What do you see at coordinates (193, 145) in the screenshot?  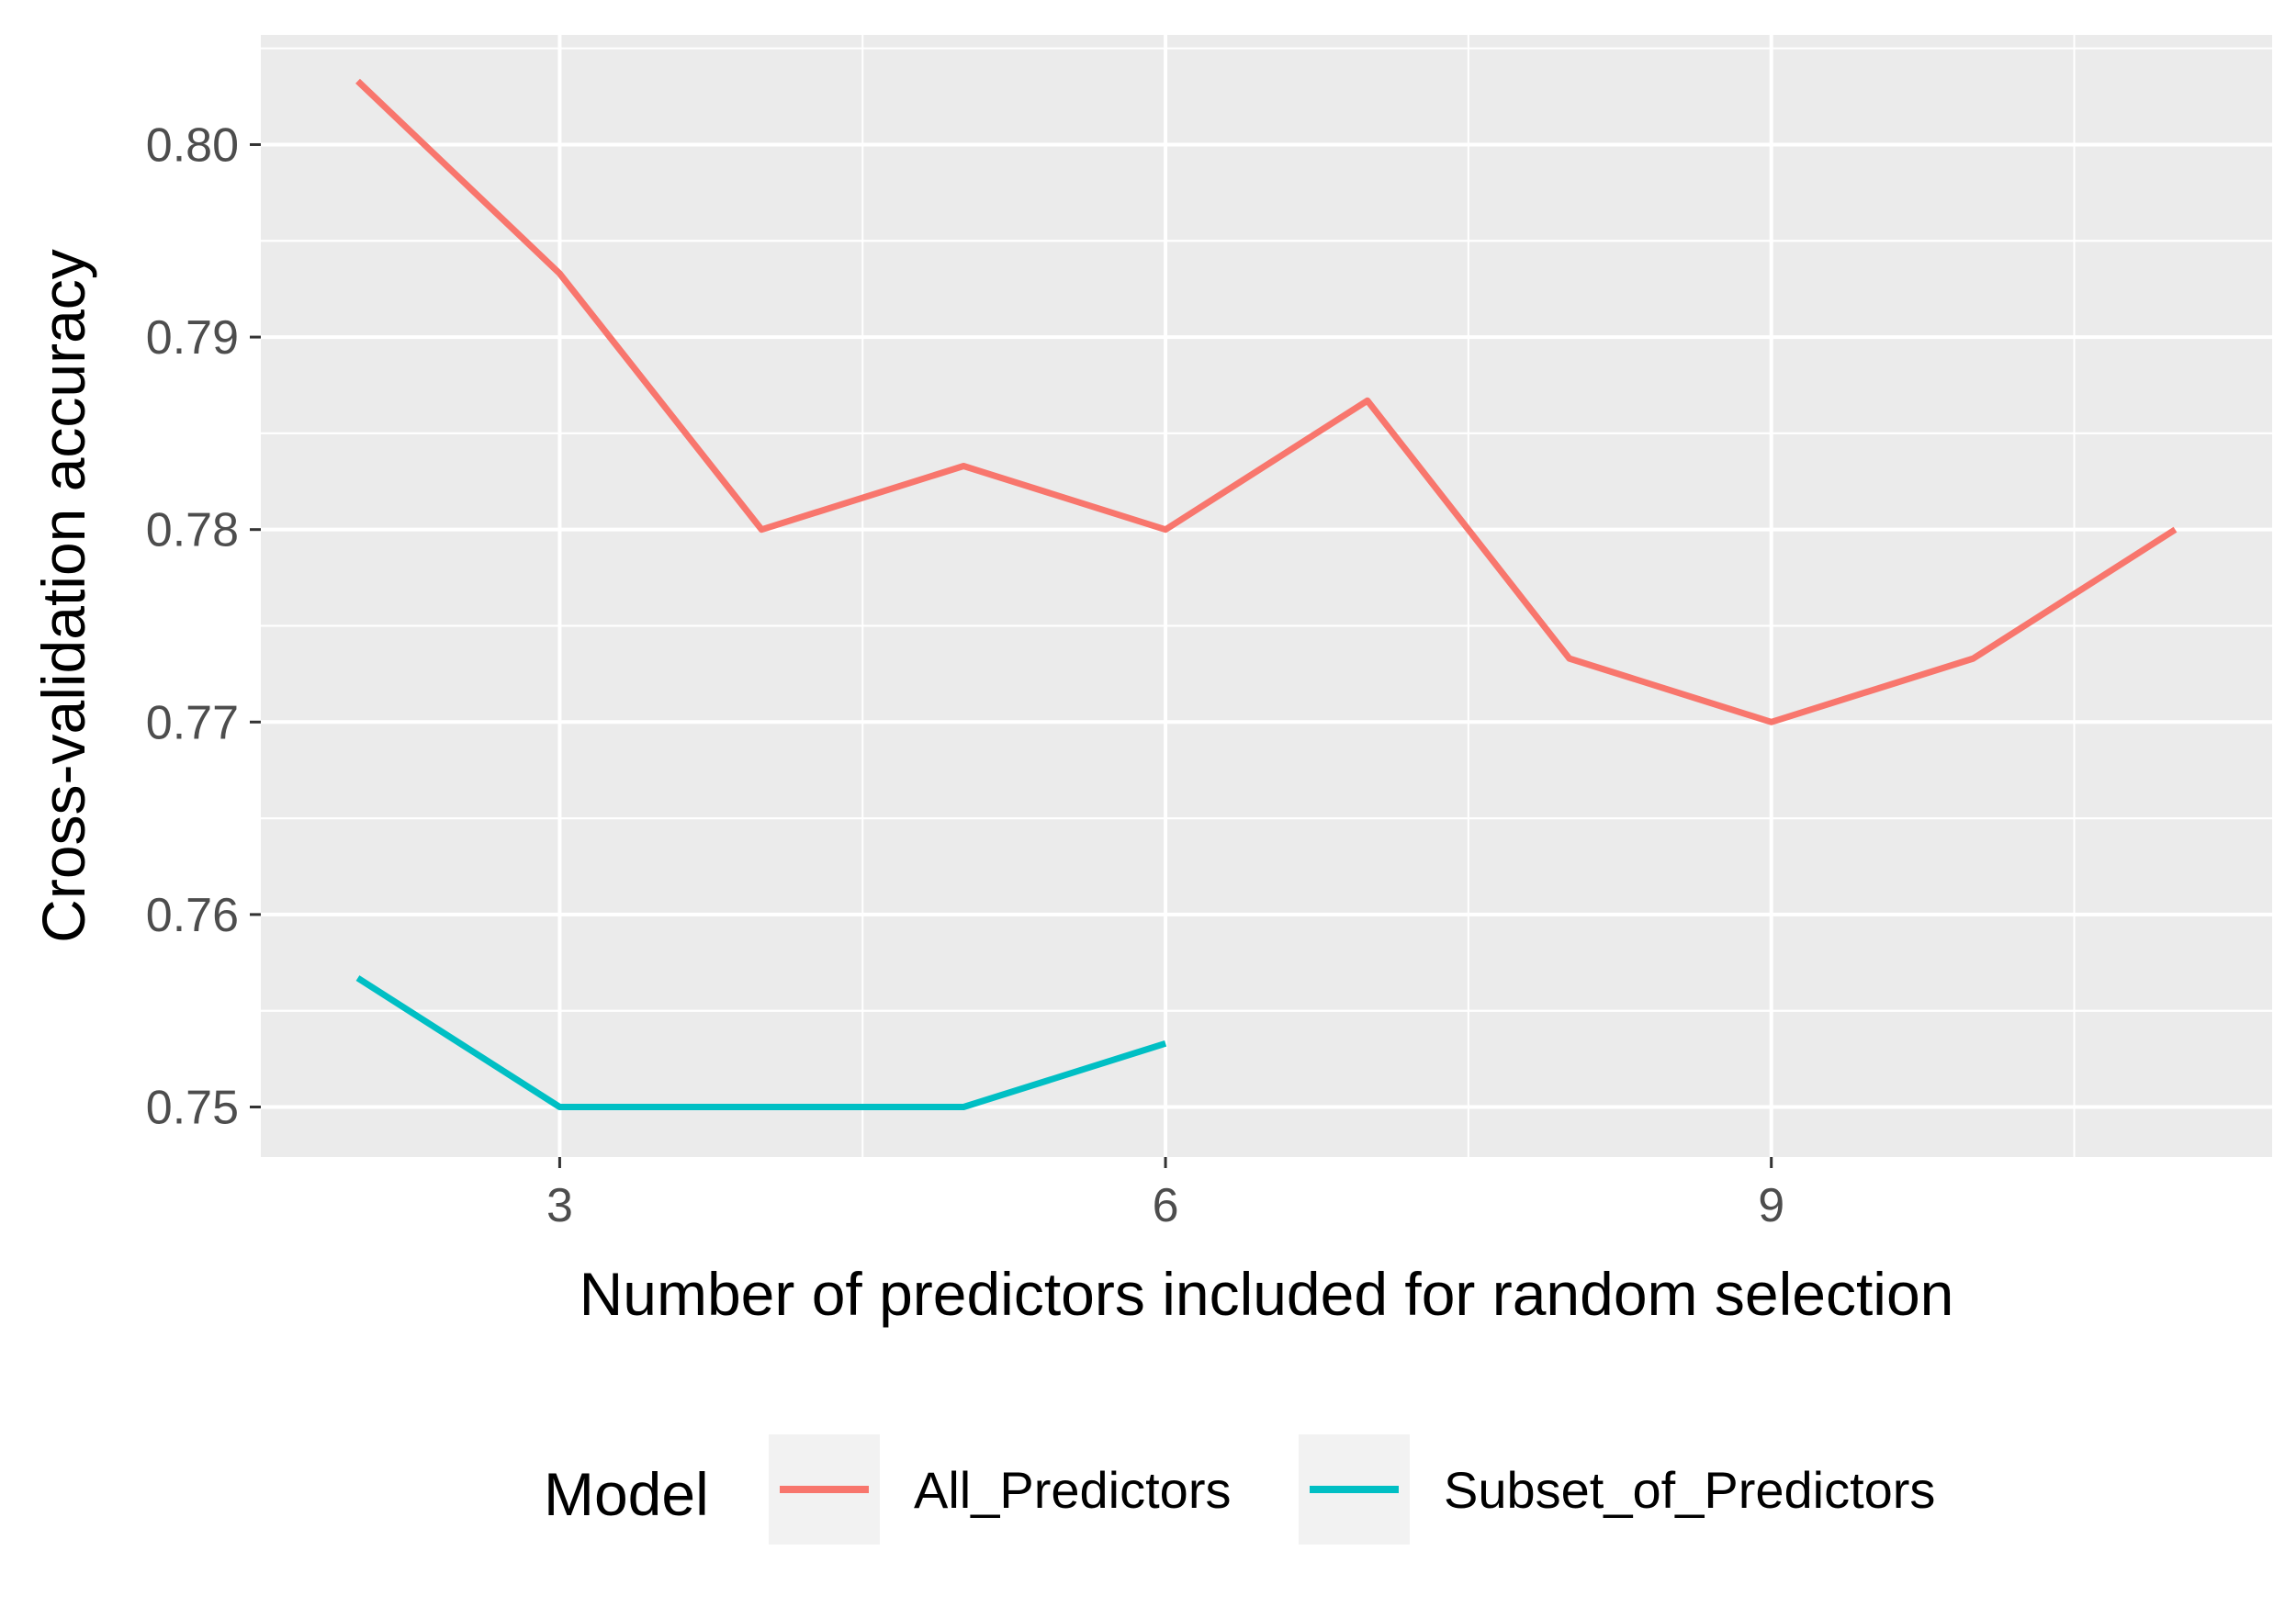 I see `y-tick-label: 0.80` at bounding box center [193, 145].